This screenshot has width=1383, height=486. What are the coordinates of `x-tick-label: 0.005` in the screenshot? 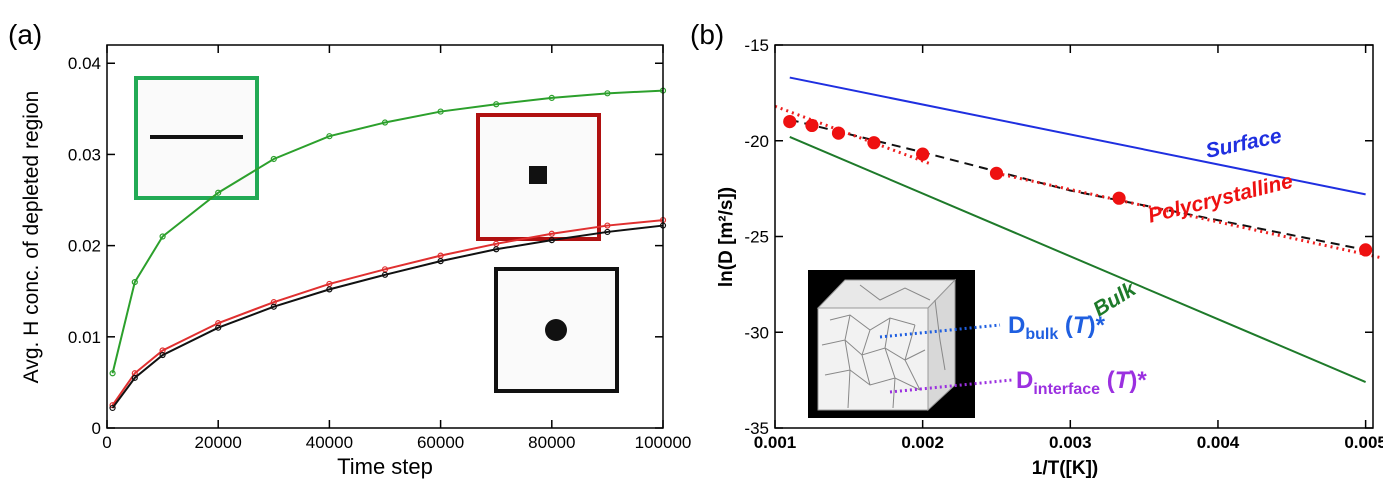 It's located at (1363, 442).